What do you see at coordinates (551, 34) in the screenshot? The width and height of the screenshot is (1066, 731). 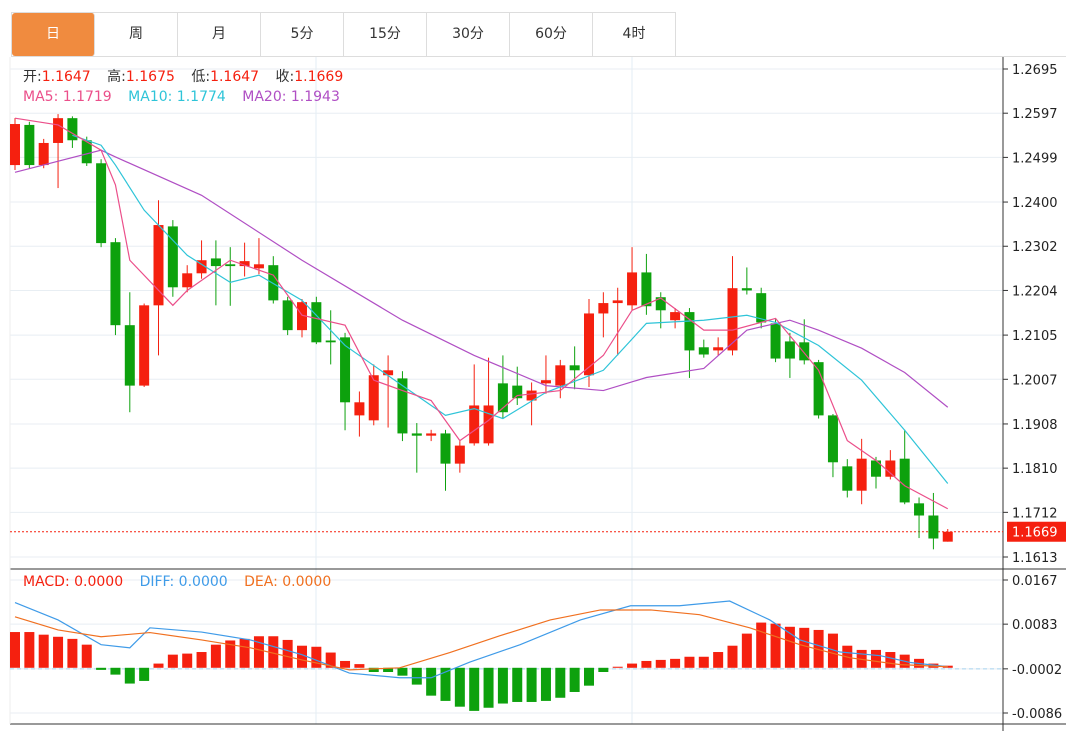 I see `tab-60min: 60分` at bounding box center [551, 34].